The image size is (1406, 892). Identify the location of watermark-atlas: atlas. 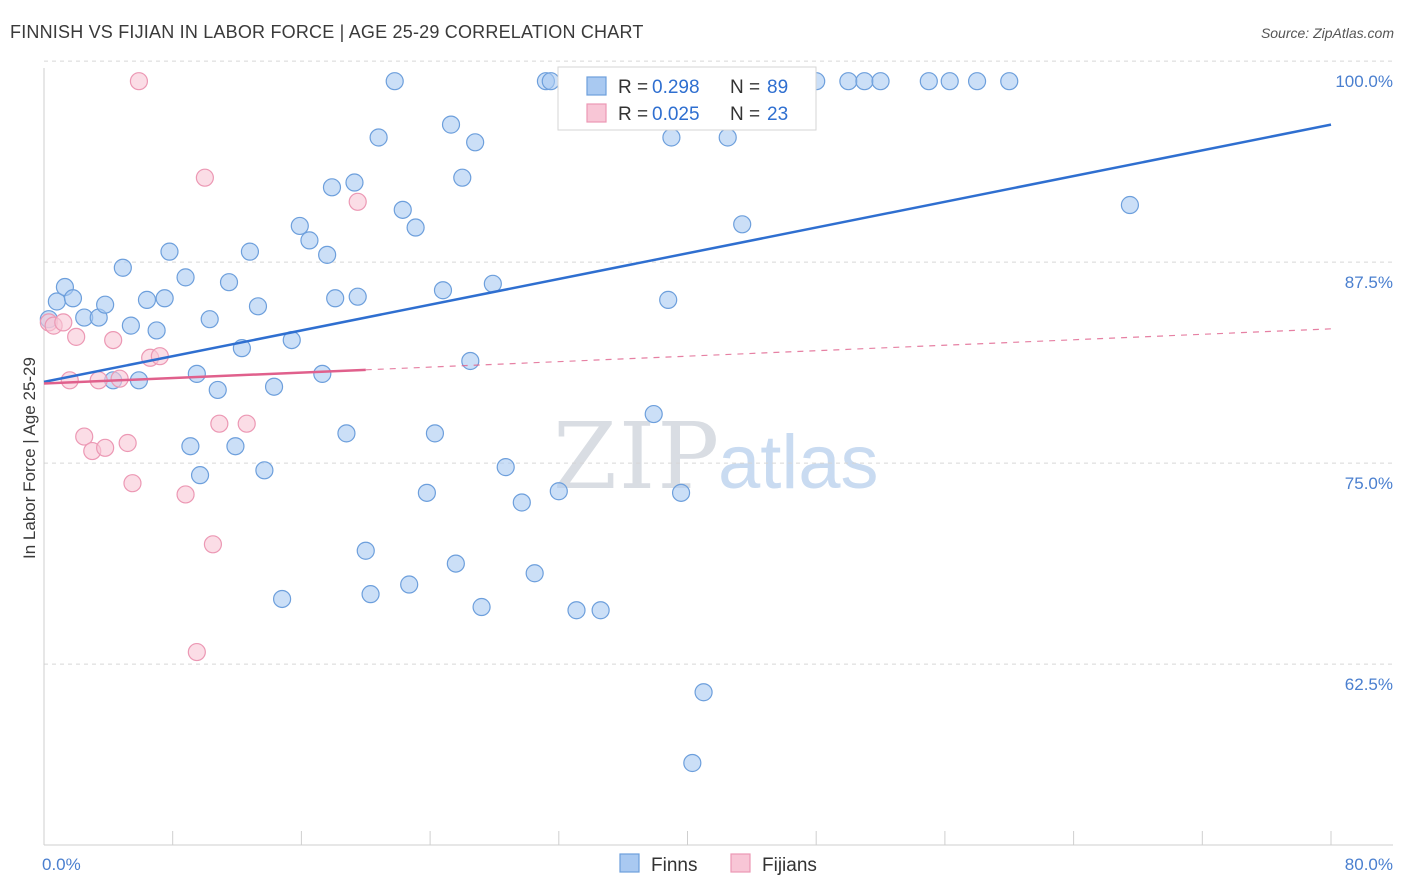
(798, 462).